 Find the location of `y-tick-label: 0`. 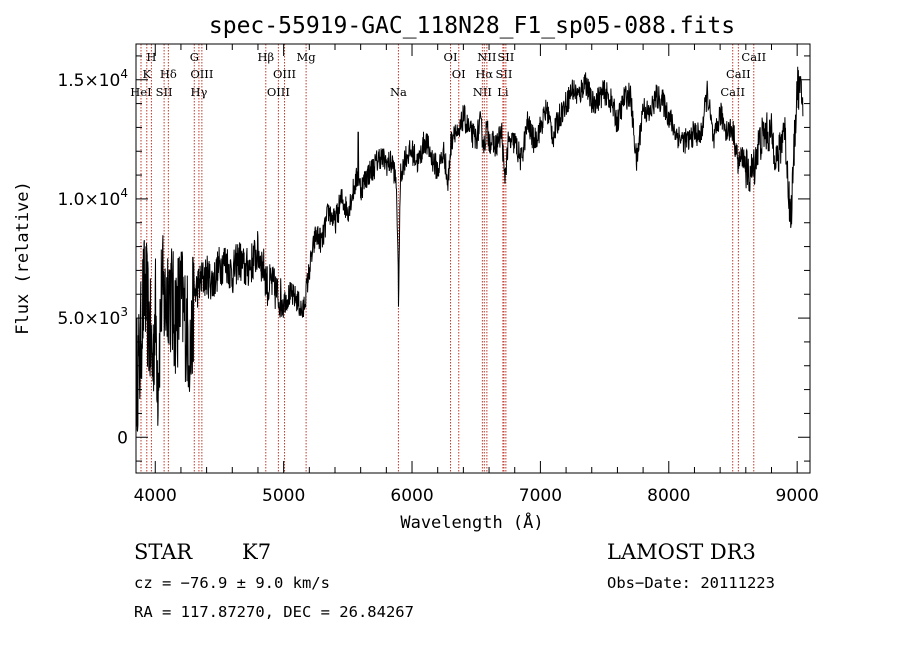

y-tick-label: 0 is located at coordinates (122, 438).